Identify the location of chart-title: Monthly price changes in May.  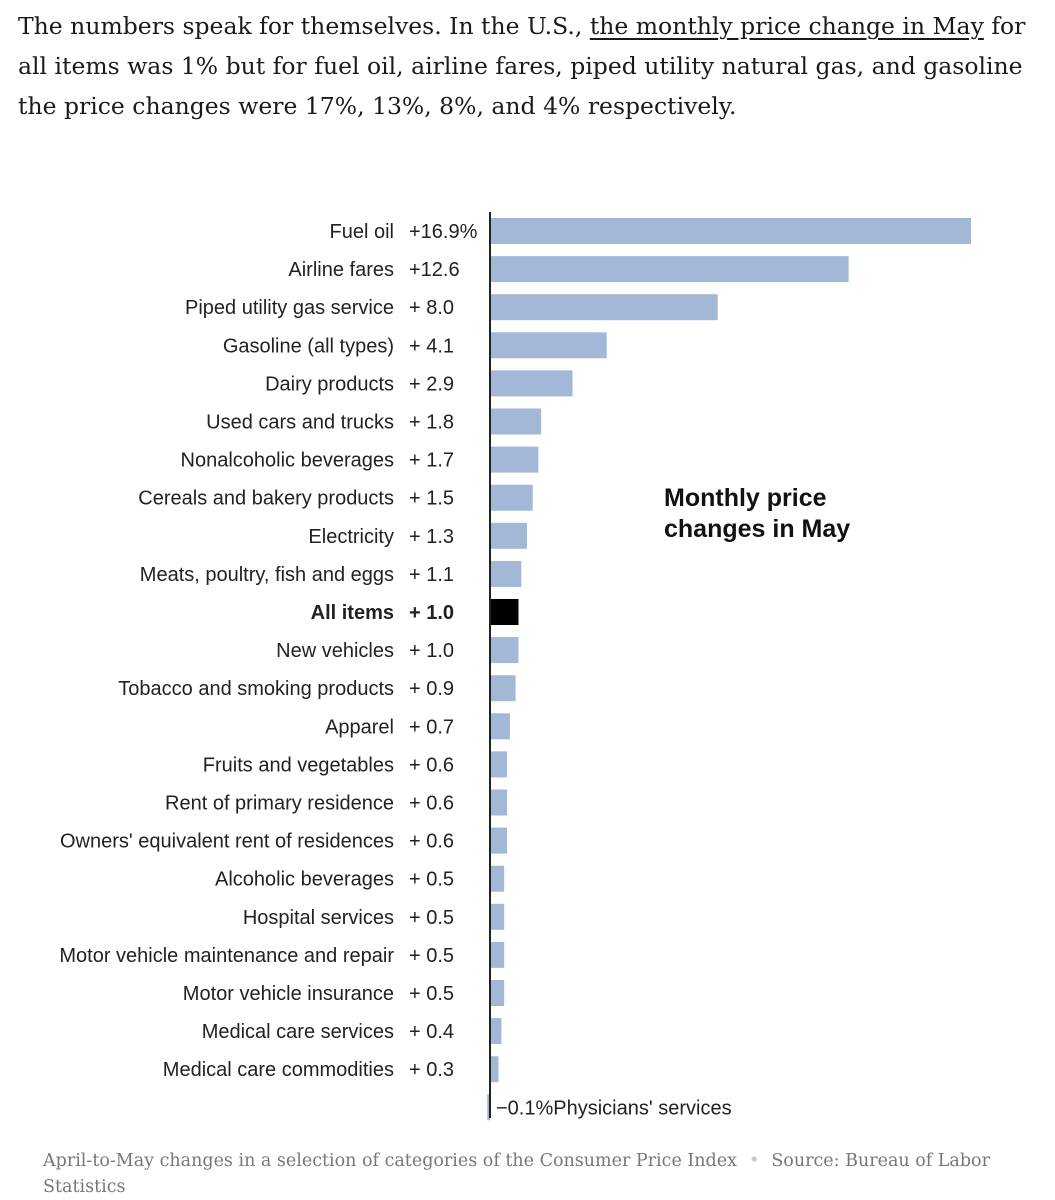
(757, 513).